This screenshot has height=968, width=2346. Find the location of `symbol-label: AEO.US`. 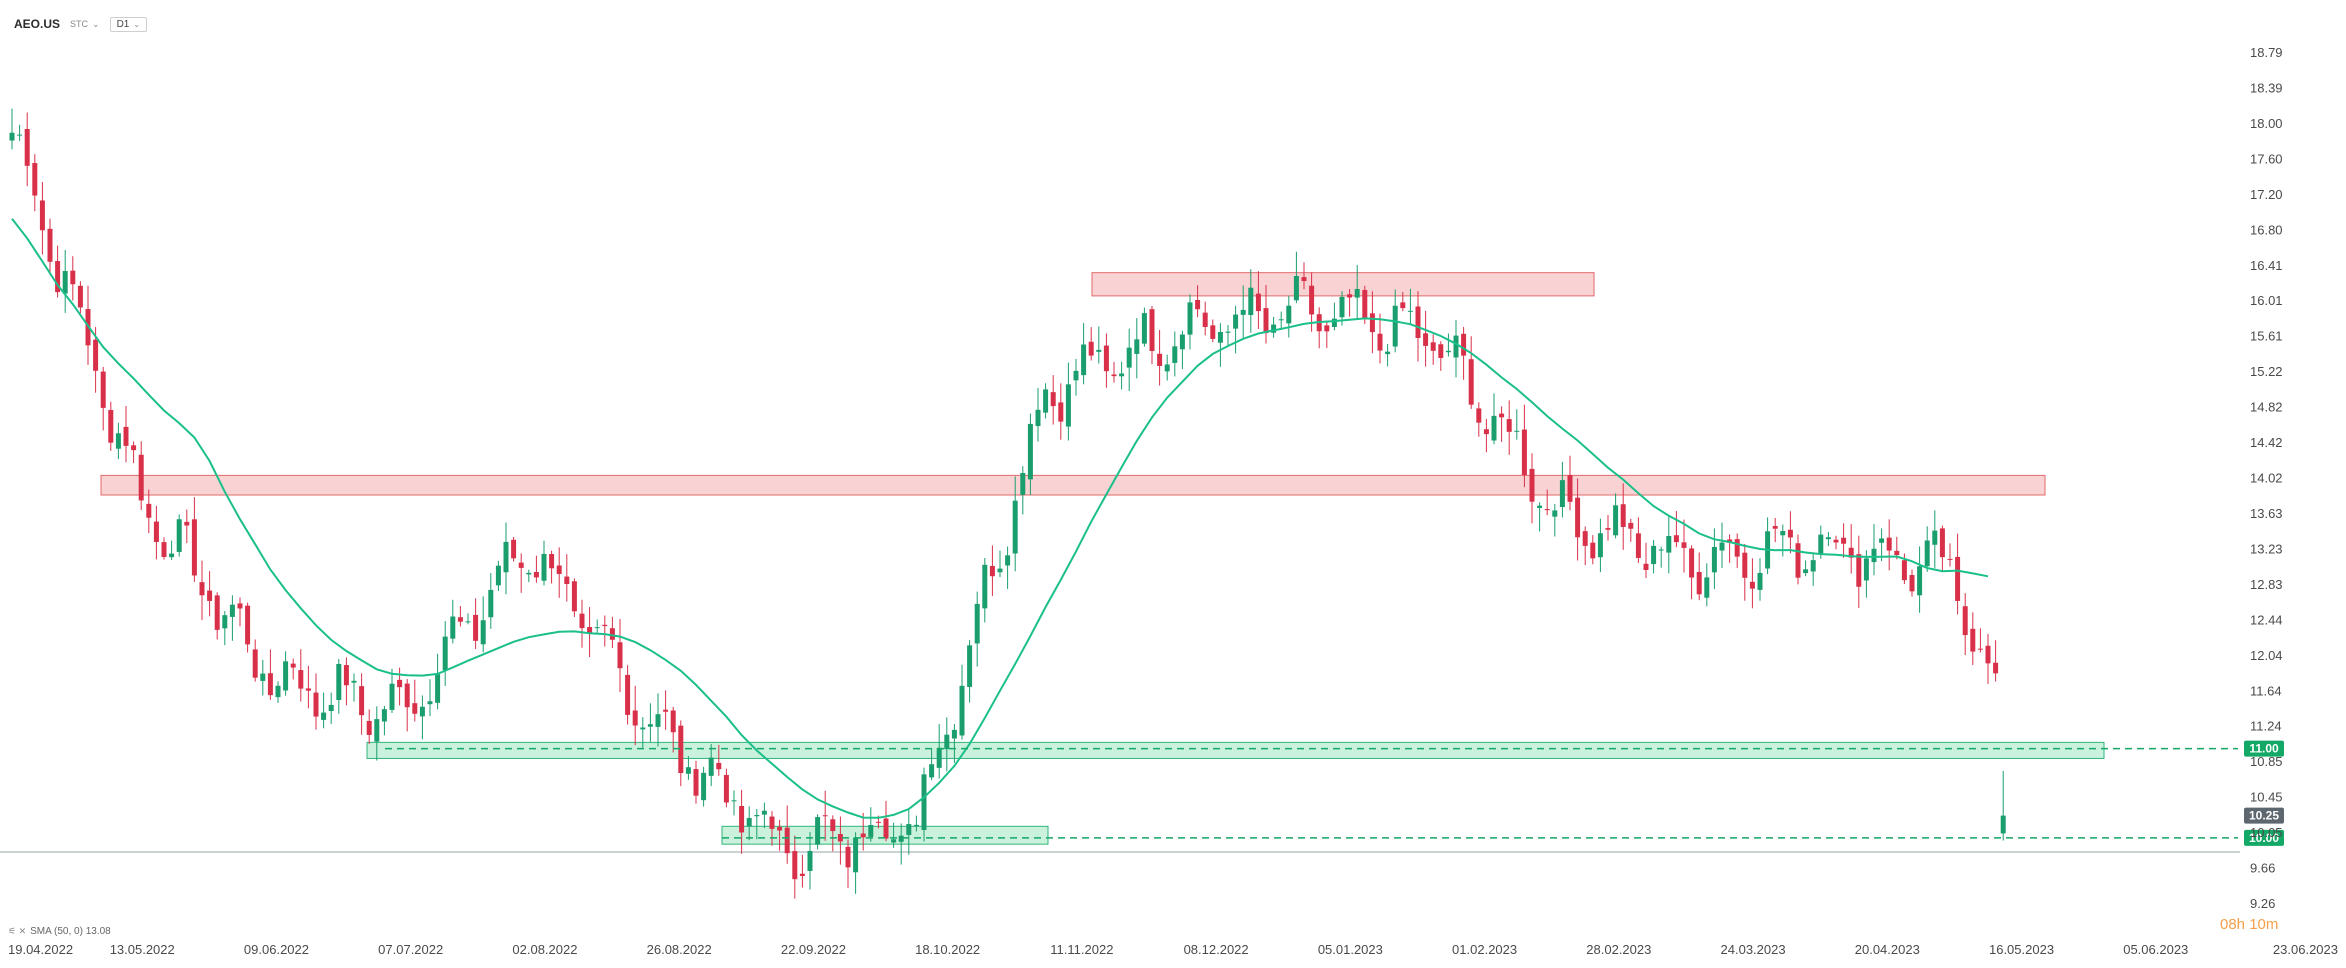

symbol-label: AEO.US is located at coordinates (37, 24).